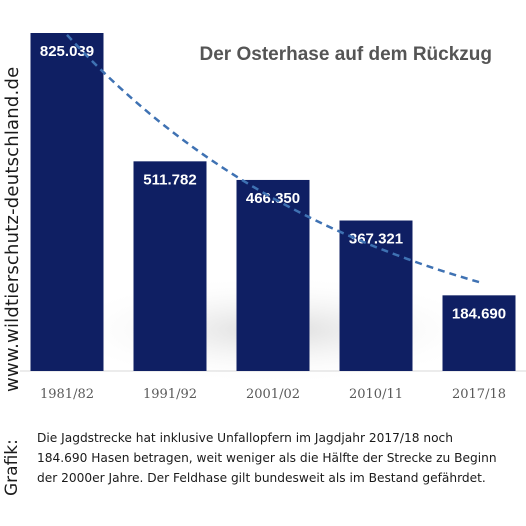 The height and width of the screenshot is (526, 526). Describe the element at coordinates (170, 266) in the screenshot. I see `bar-1991/92` at that location.